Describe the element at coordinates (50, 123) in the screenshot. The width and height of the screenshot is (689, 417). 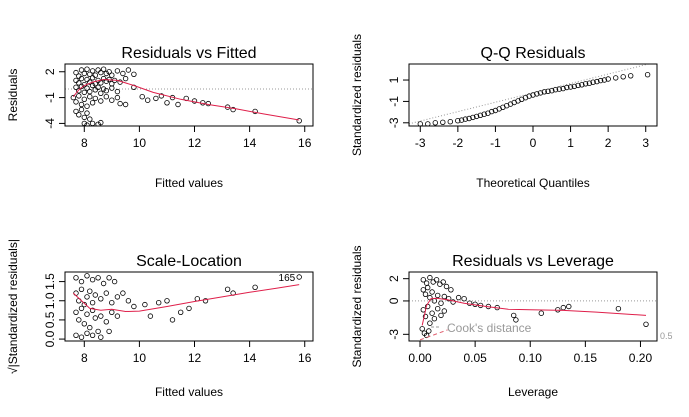
I see `y-tick-label: -4` at that location.